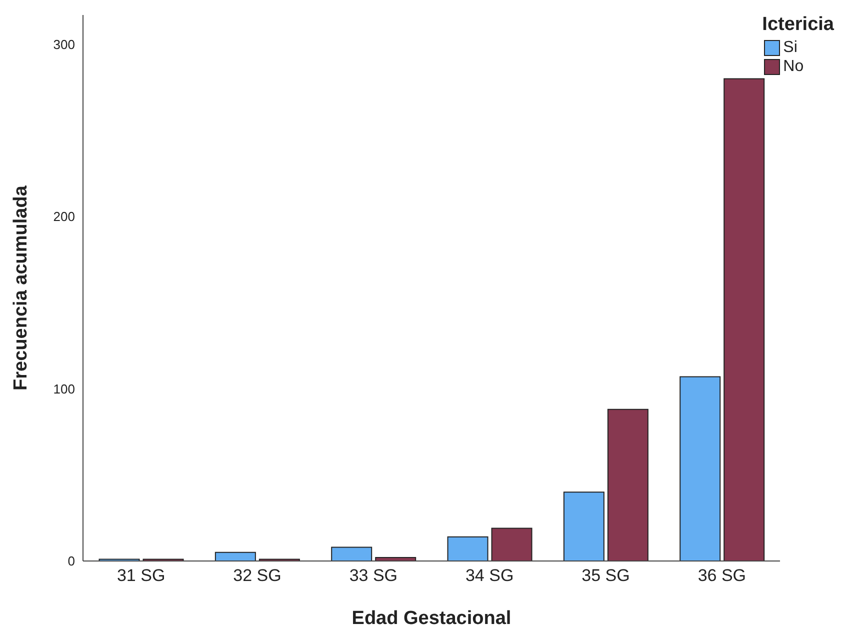  What do you see at coordinates (606, 576) in the screenshot?
I see `x-tick-label: 35 SG` at bounding box center [606, 576].